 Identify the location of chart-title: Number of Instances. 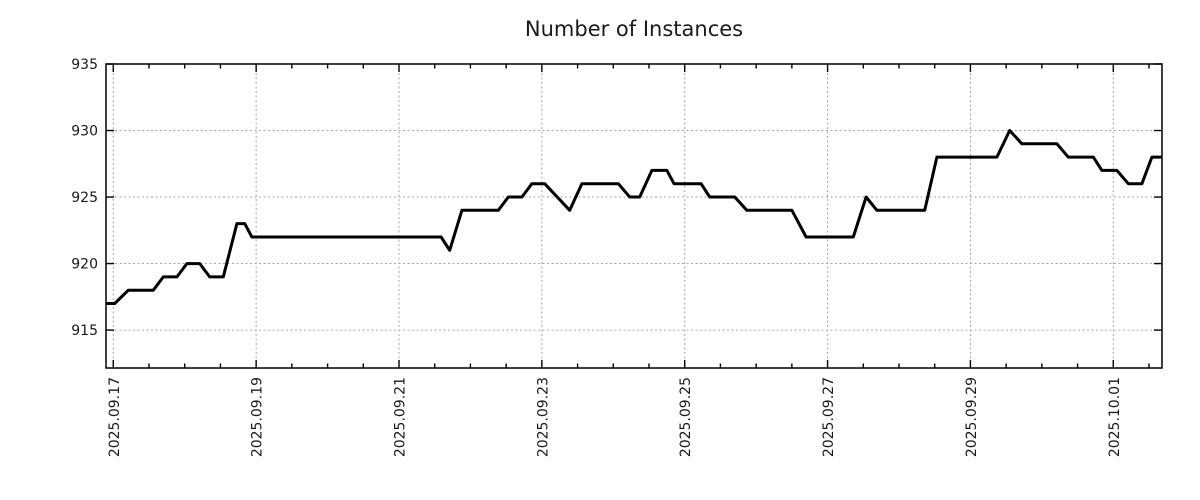
(634, 29).